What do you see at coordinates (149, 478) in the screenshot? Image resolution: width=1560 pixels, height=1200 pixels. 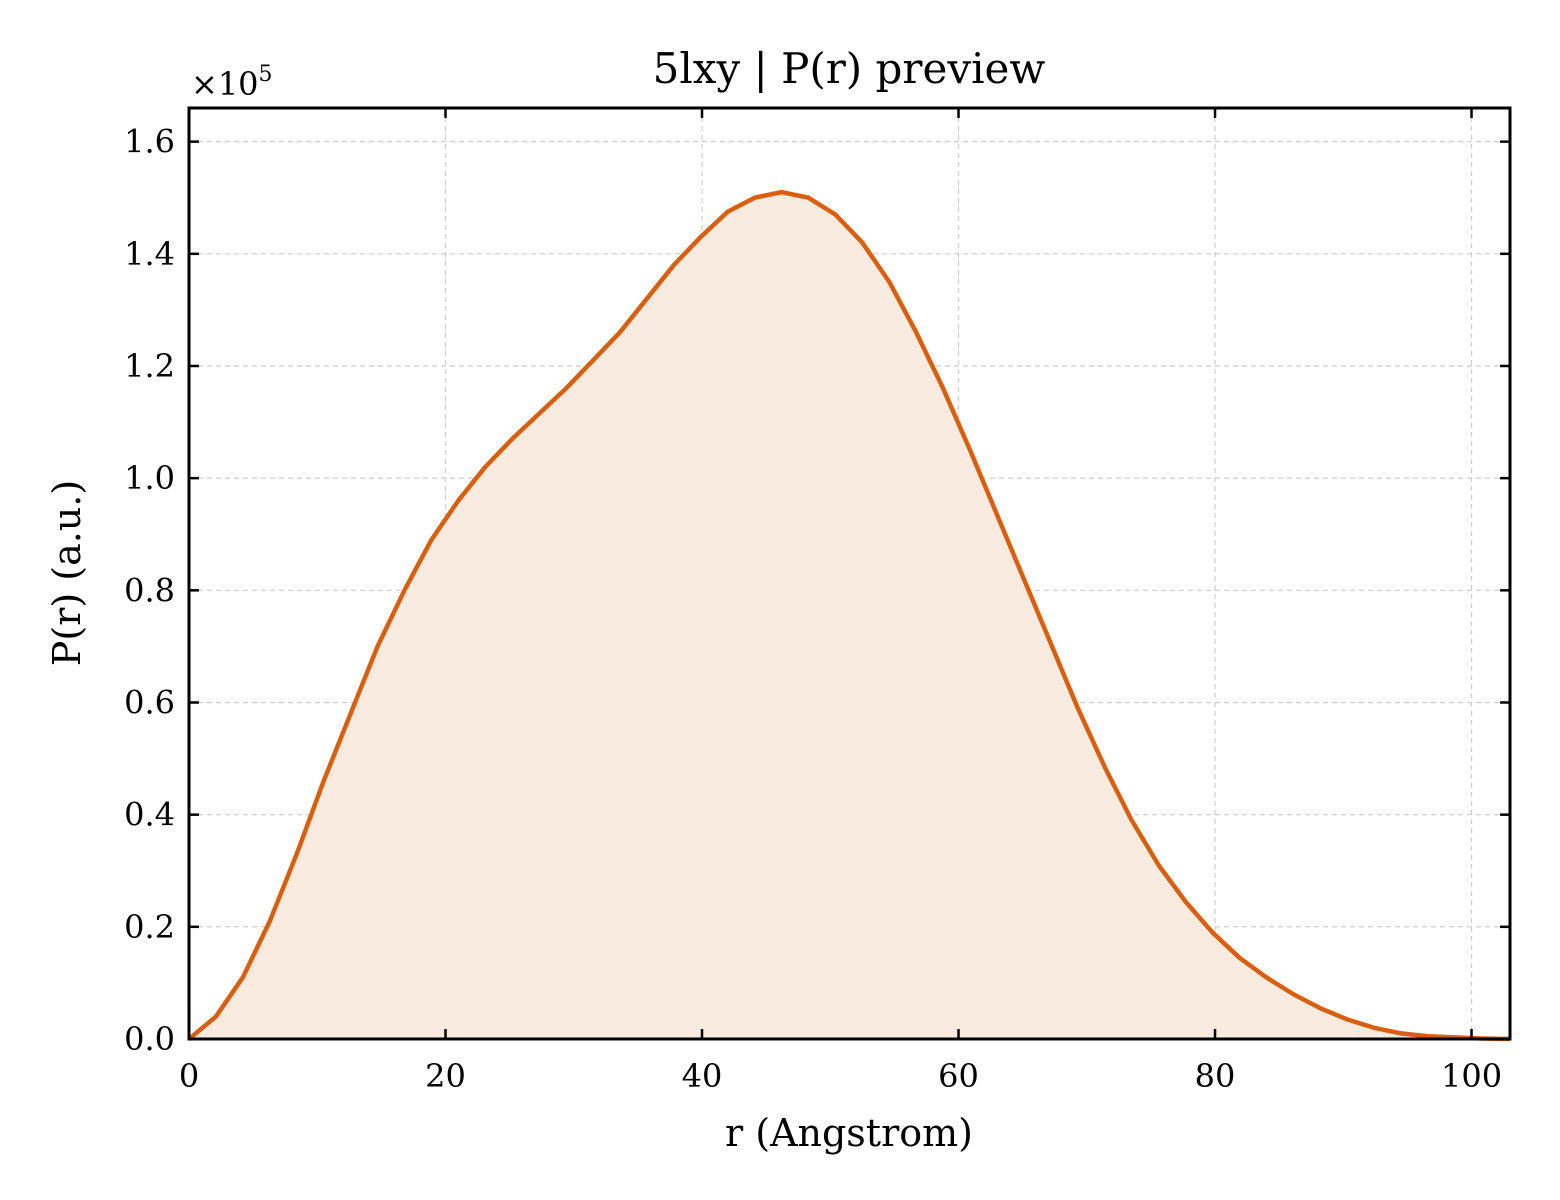 I see `y-tick-label: 1.0` at bounding box center [149, 478].